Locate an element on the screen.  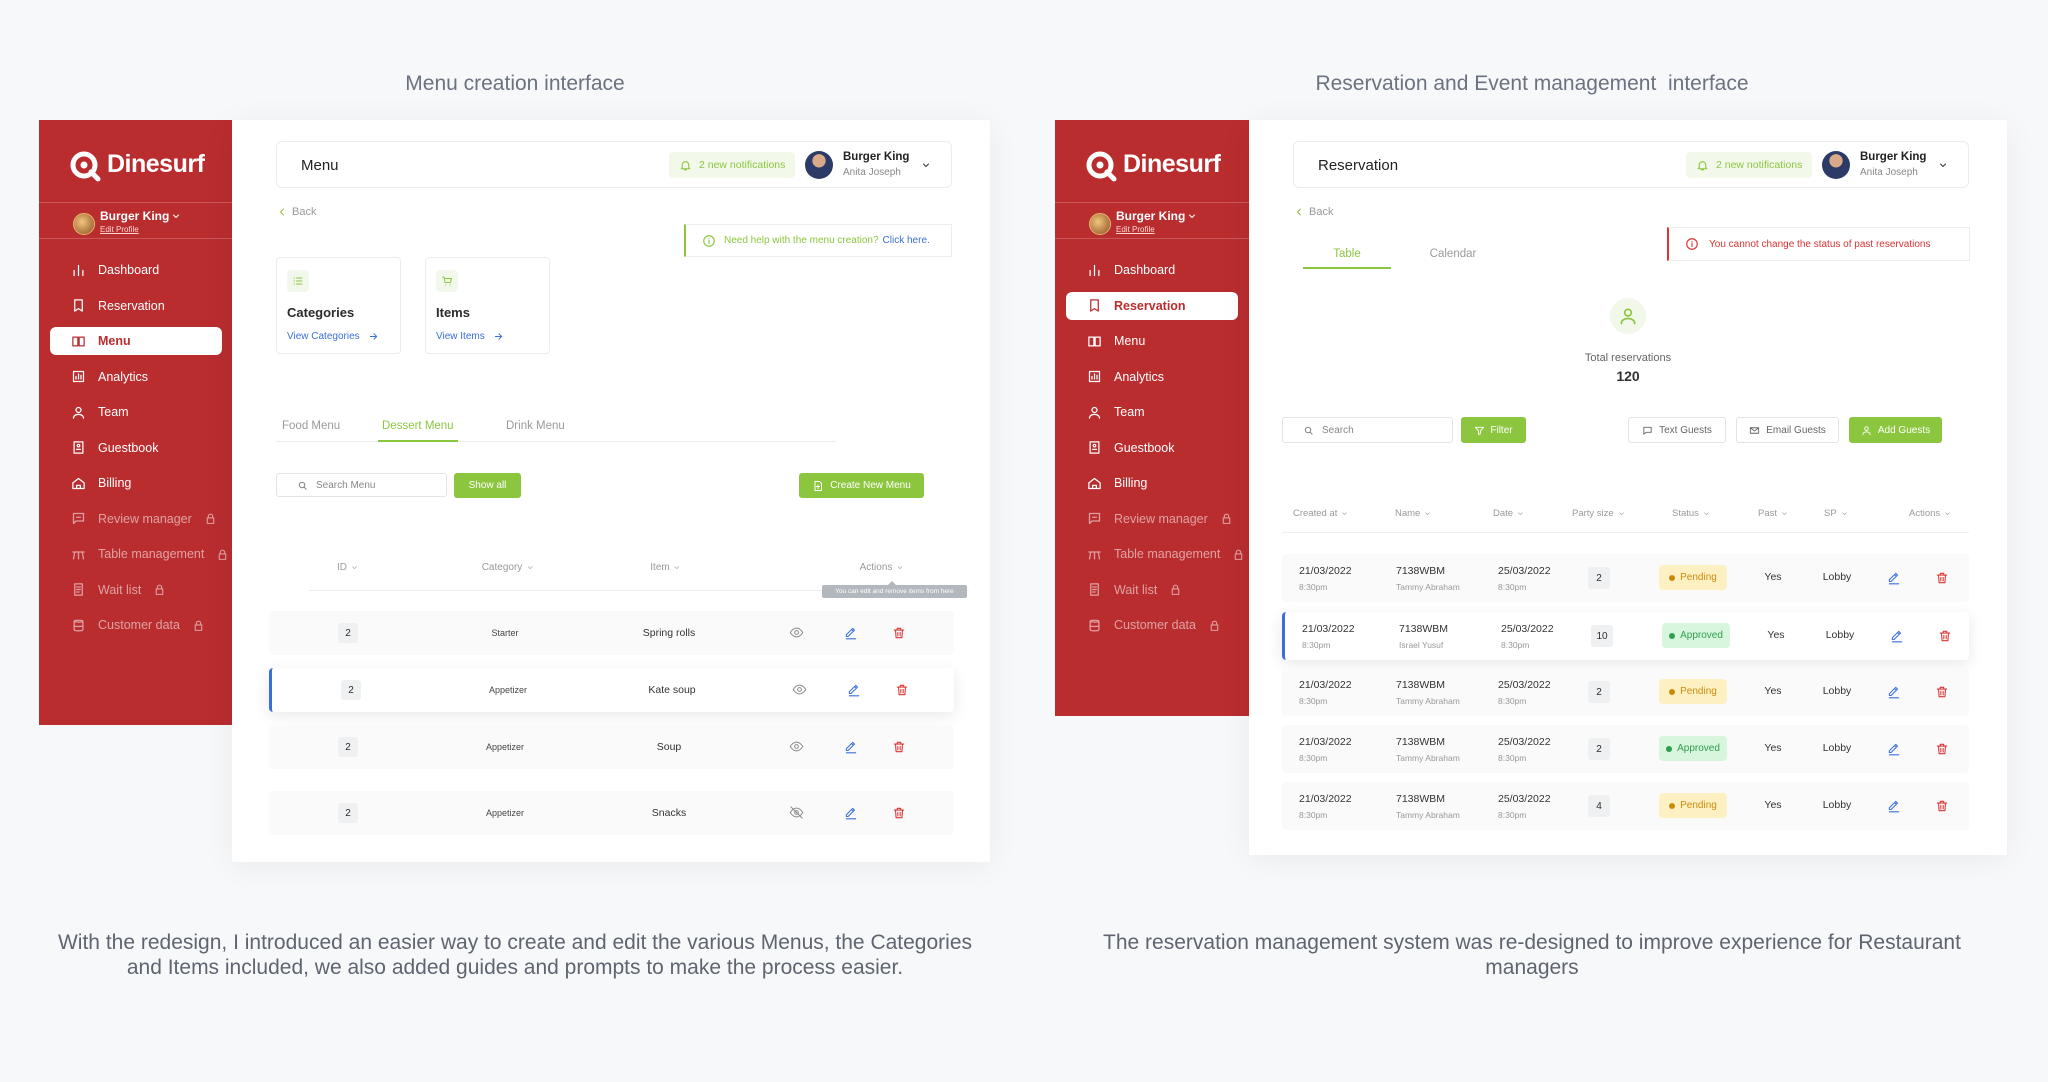
tab: Drink Menu is located at coordinates (535, 431).